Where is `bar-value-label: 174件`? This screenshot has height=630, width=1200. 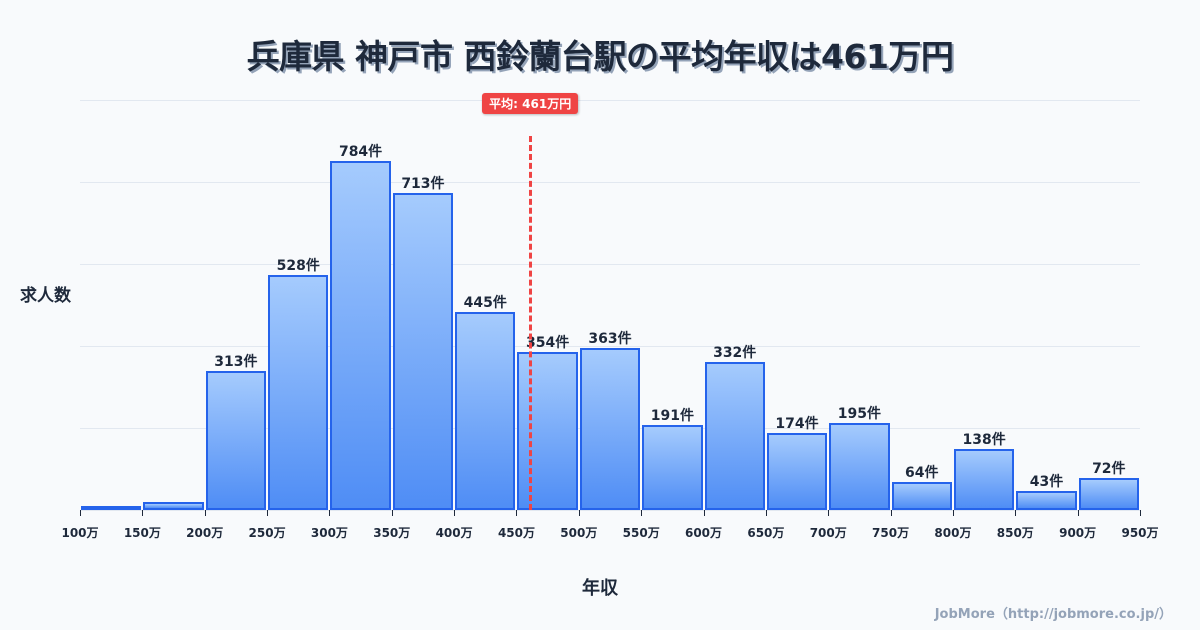 bar-value-label: 174件 is located at coordinates (797, 423).